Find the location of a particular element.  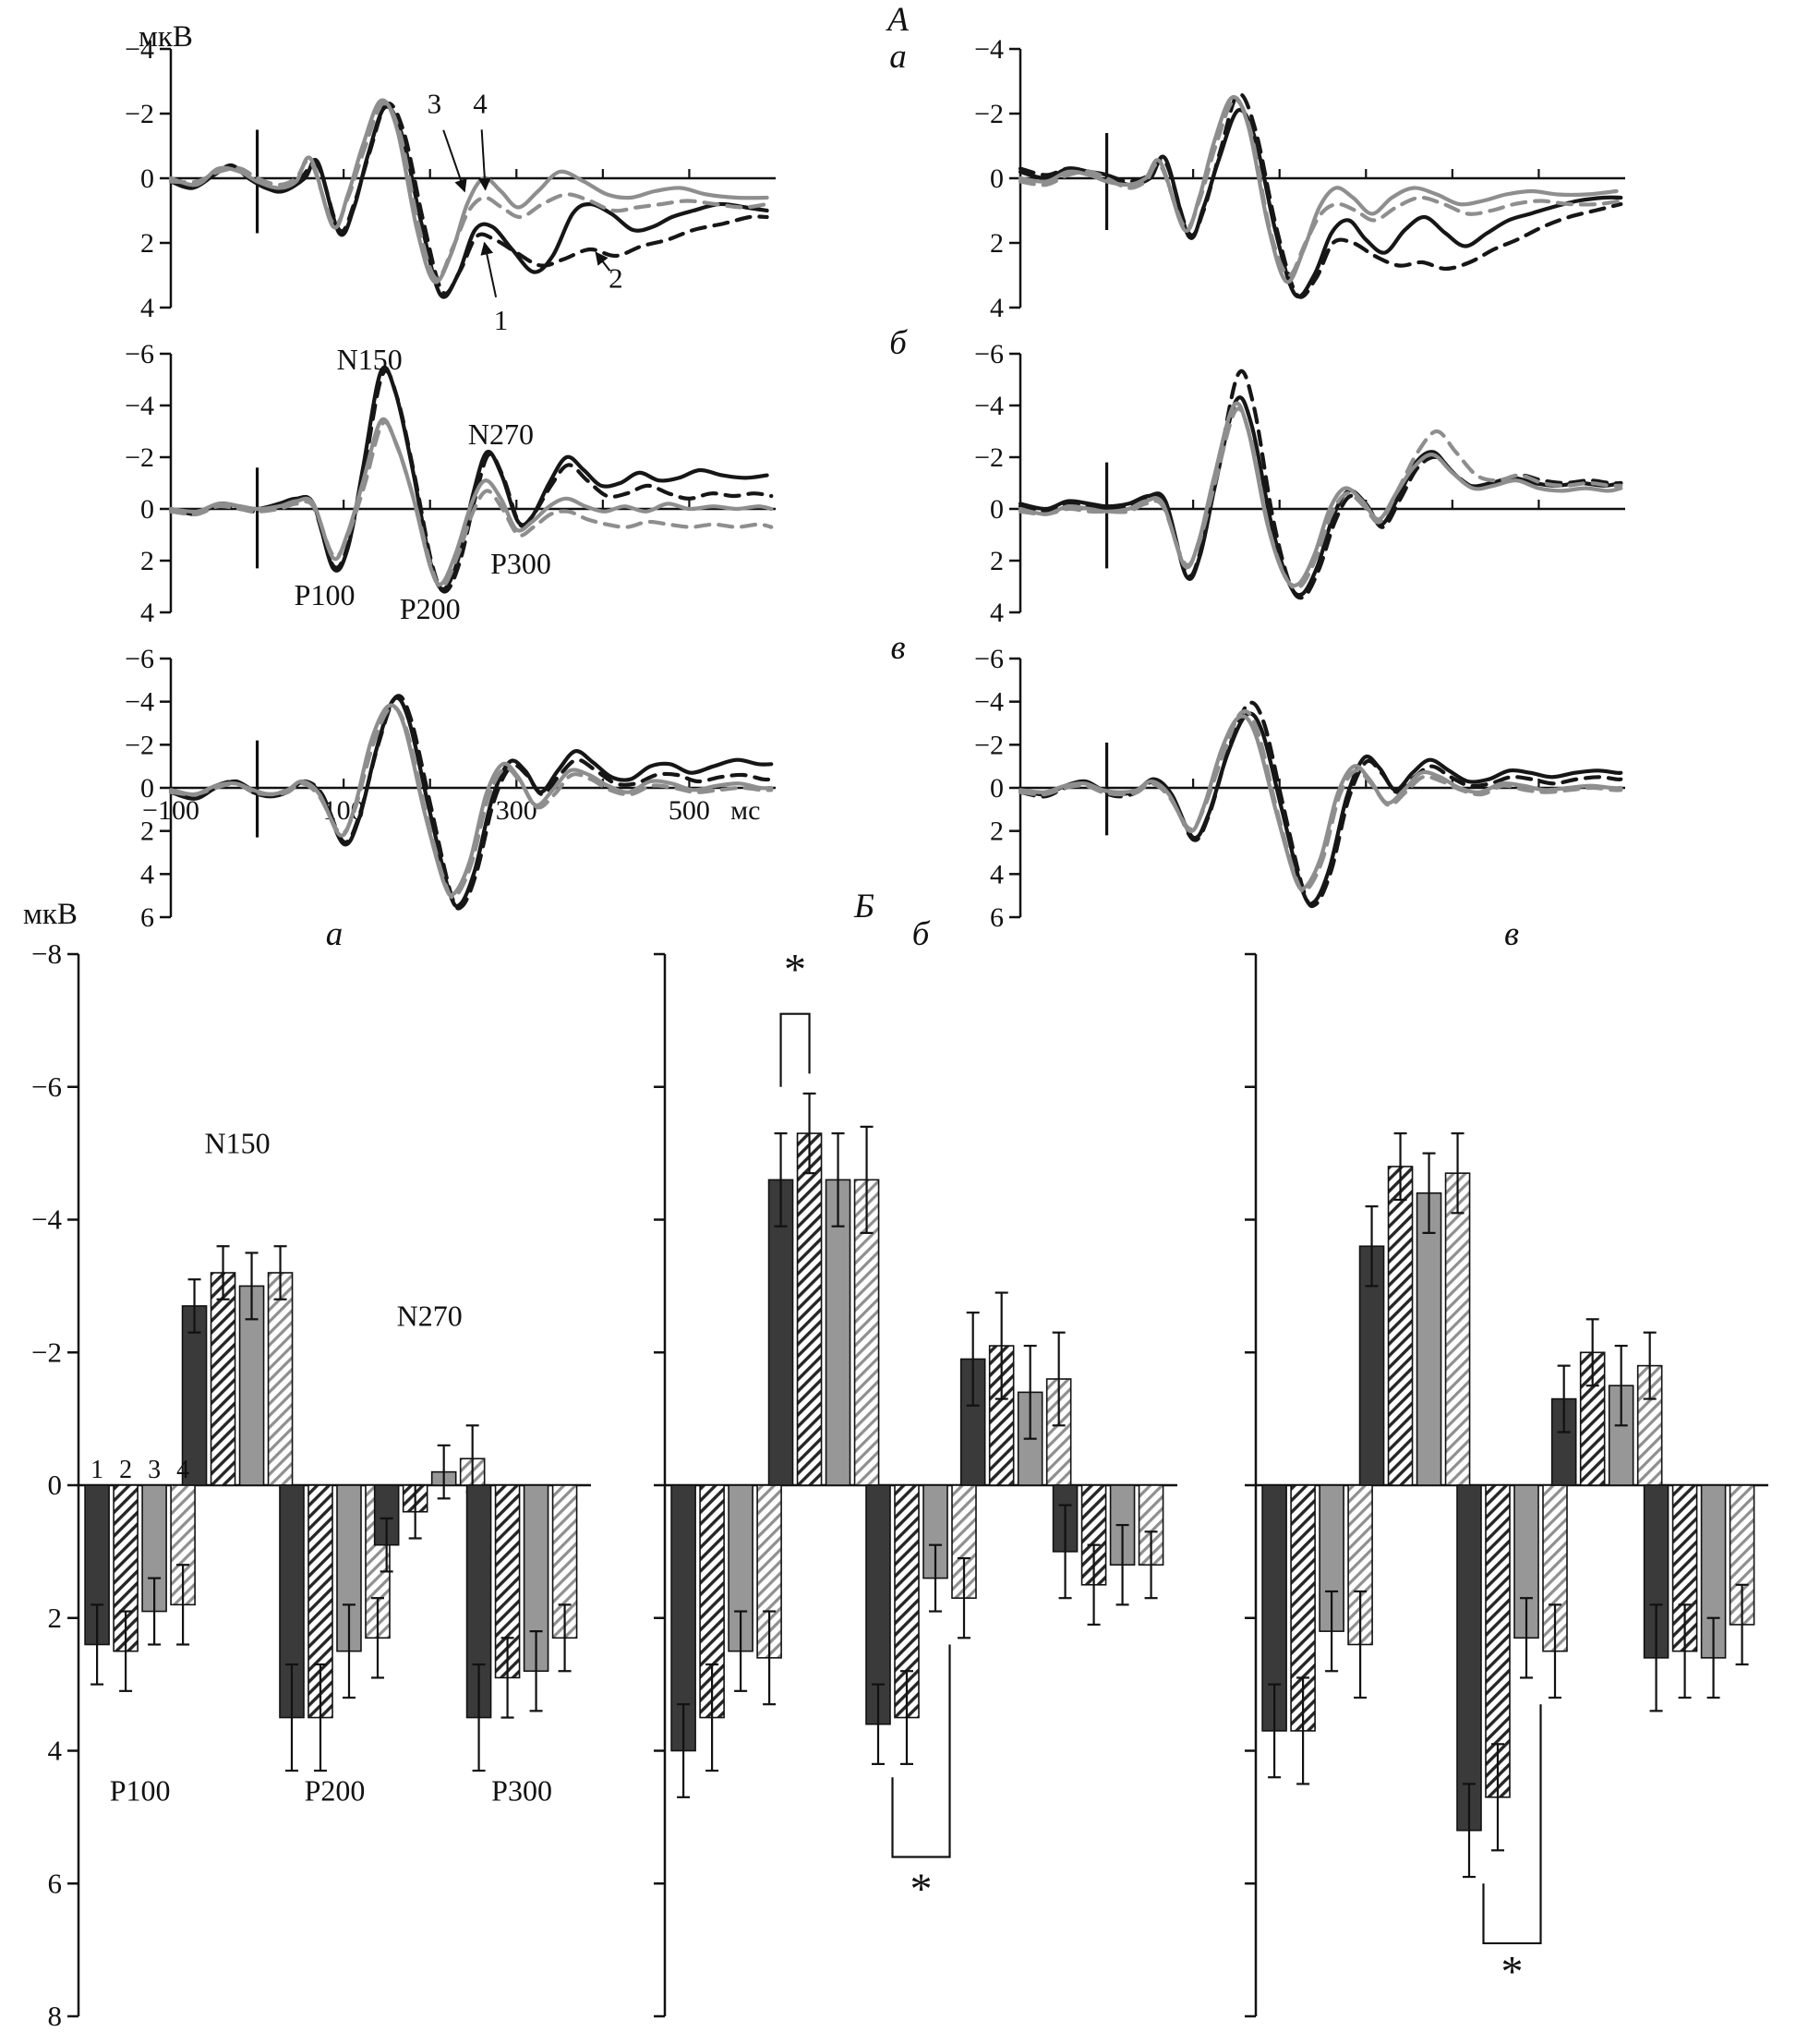

section-b-title: Б is located at coordinates (864, 907).